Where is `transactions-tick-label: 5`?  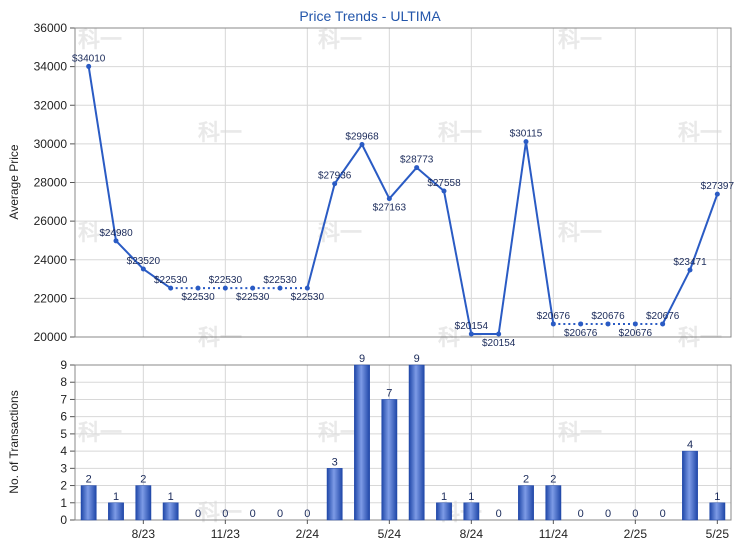
transactions-tick-label: 5 is located at coordinates (63, 434).